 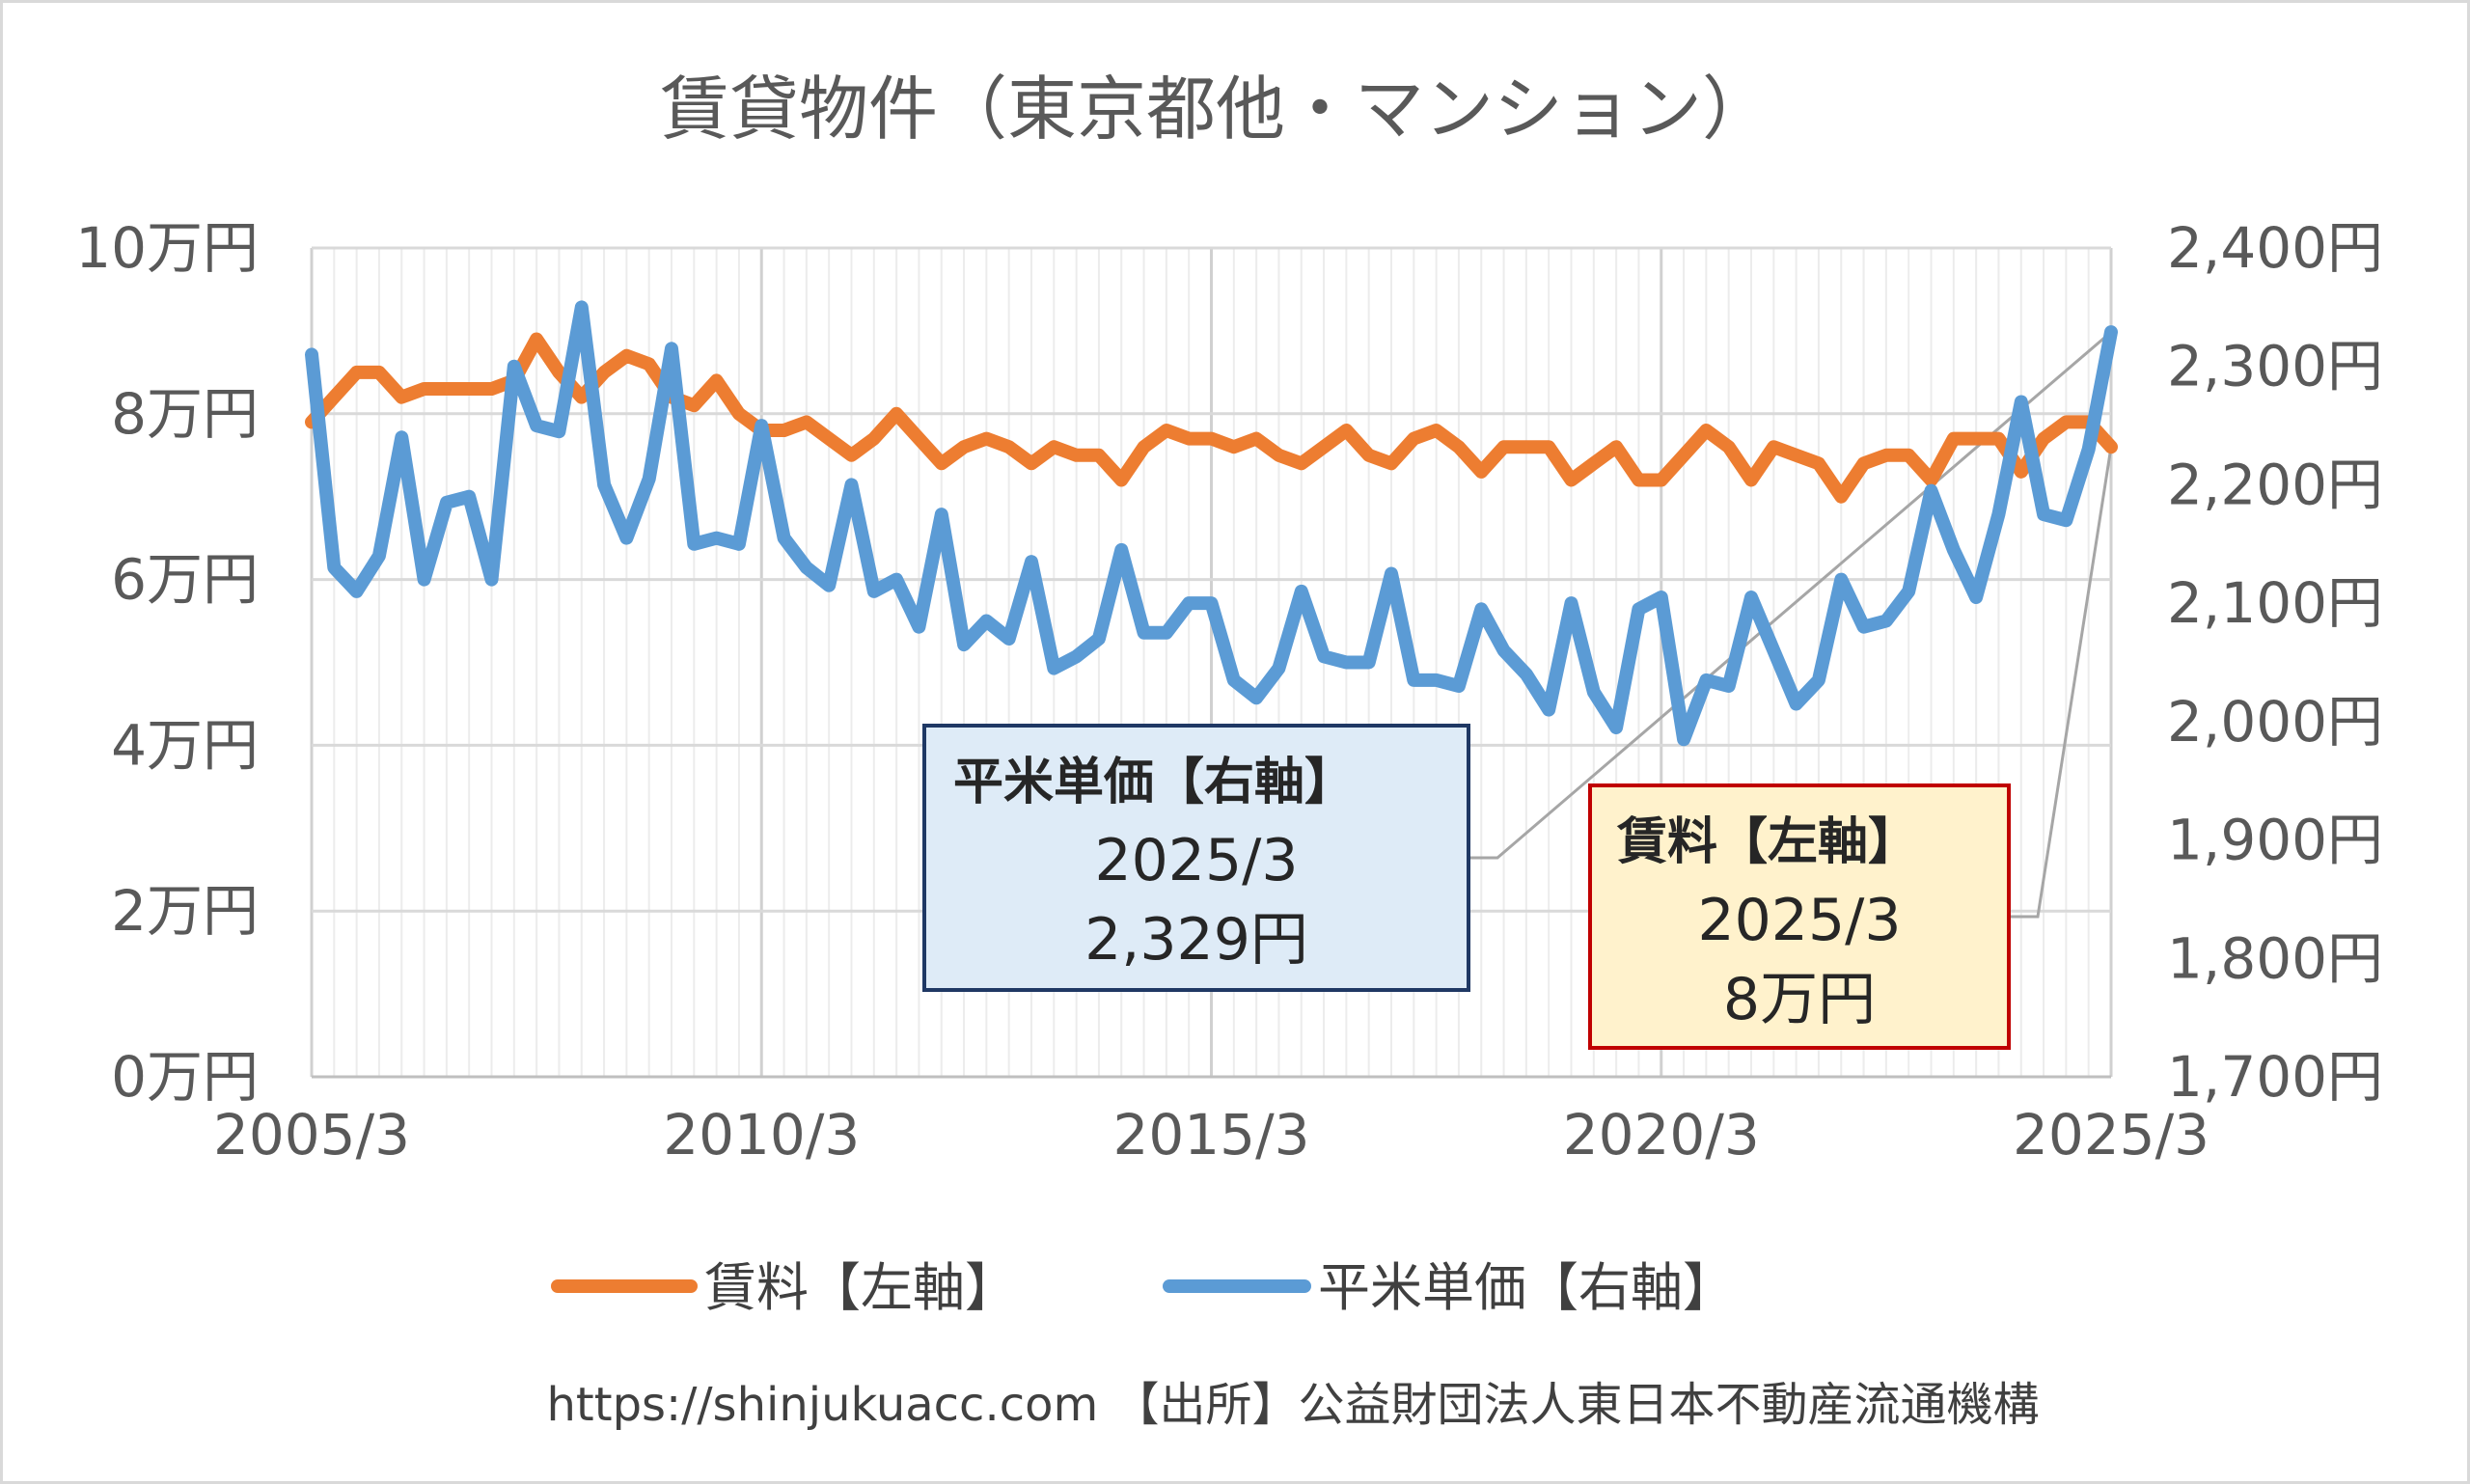 What do you see at coordinates (185, 414) in the screenshot?
I see `left-tick-label: 8万円` at bounding box center [185, 414].